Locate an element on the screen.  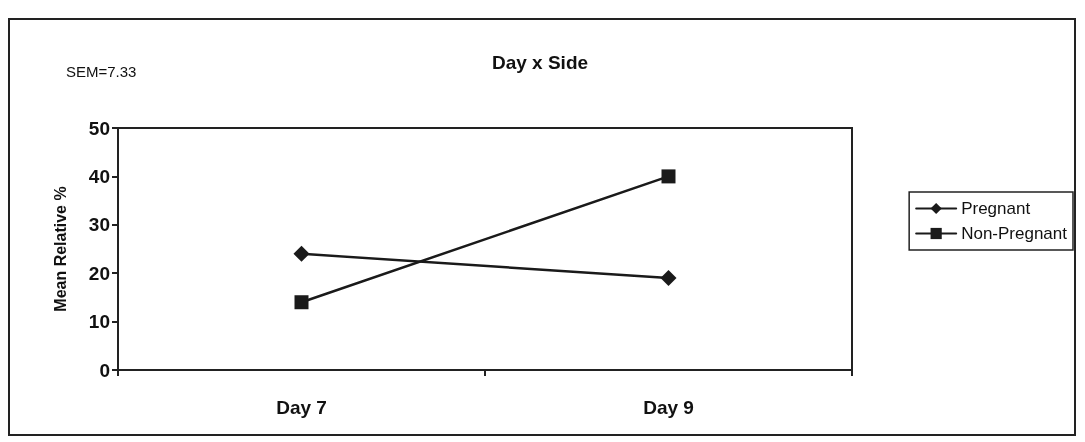
legend-label: Non-Pregnant is located at coordinates (1014, 233).